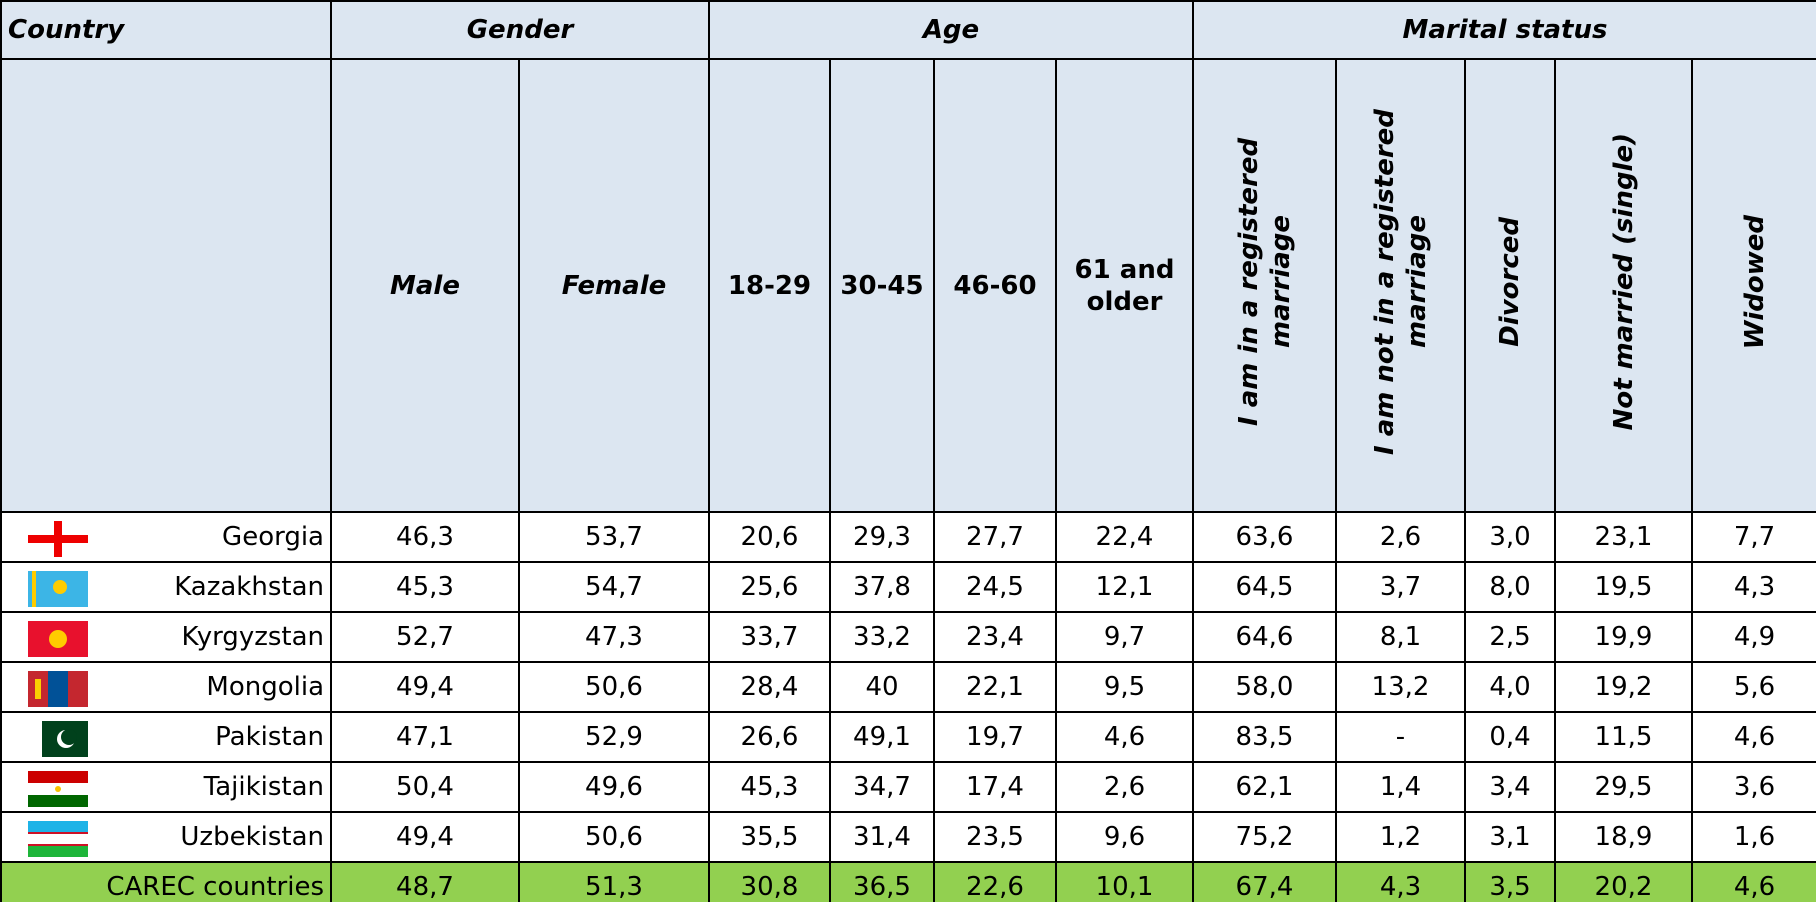 This screenshot has height=902, width=1816. What do you see at coordinates (614, 737) in the screenshot?
I see `value-cell: 52,9` at bounding box center [614, 737].